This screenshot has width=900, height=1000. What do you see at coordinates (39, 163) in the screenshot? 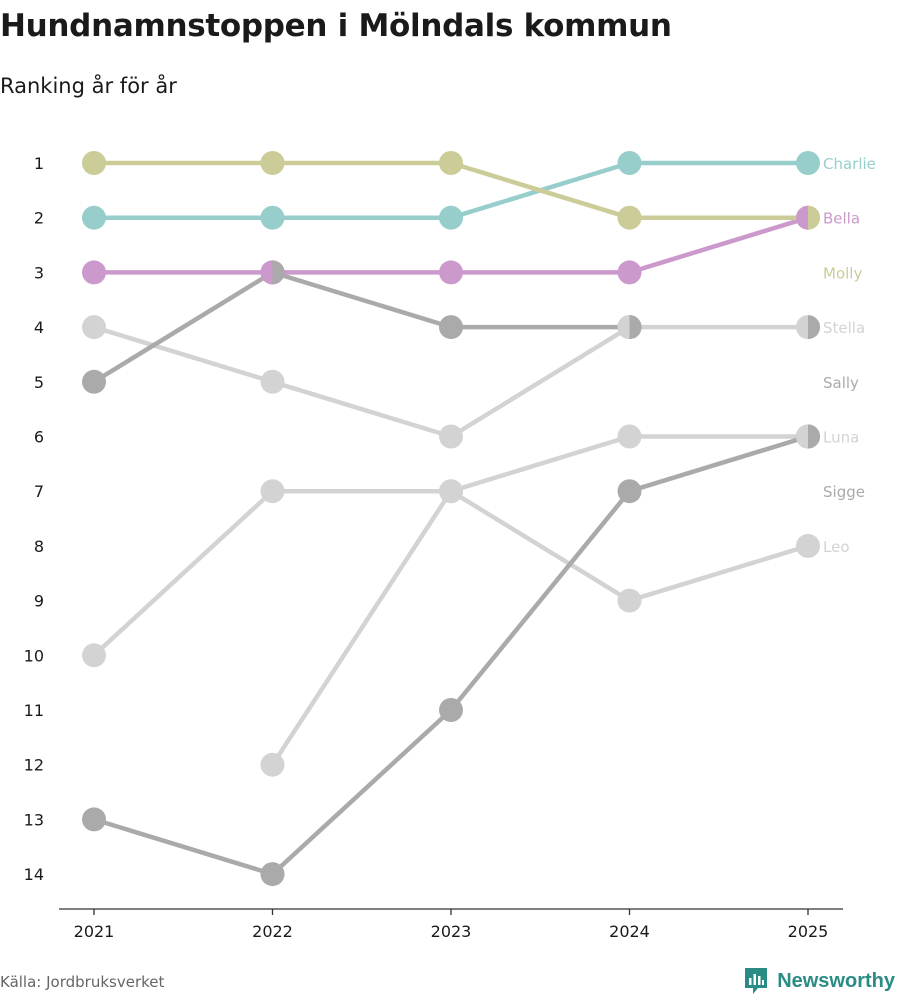
I see `y-tick-label-1: 1` at bounding box center [39, 163].